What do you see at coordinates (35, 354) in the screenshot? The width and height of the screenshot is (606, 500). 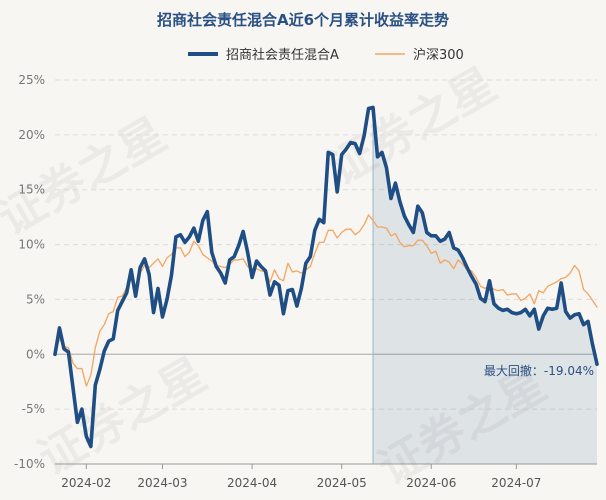 I see `y-tick-label: 0%` at bounding box center [35, 354].